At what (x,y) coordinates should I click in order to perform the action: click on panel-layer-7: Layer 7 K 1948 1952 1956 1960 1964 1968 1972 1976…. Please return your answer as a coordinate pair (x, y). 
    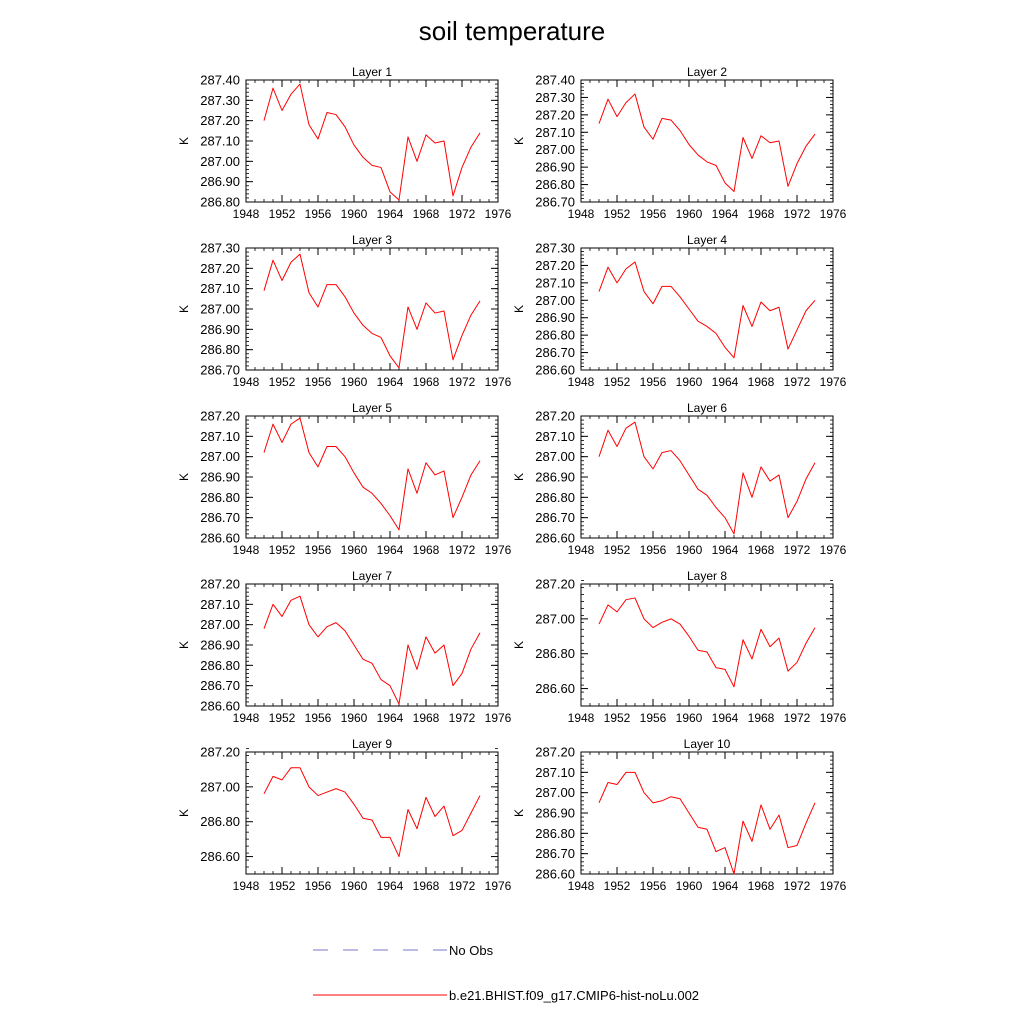
    Looking at the image, I should click on (344, 647).